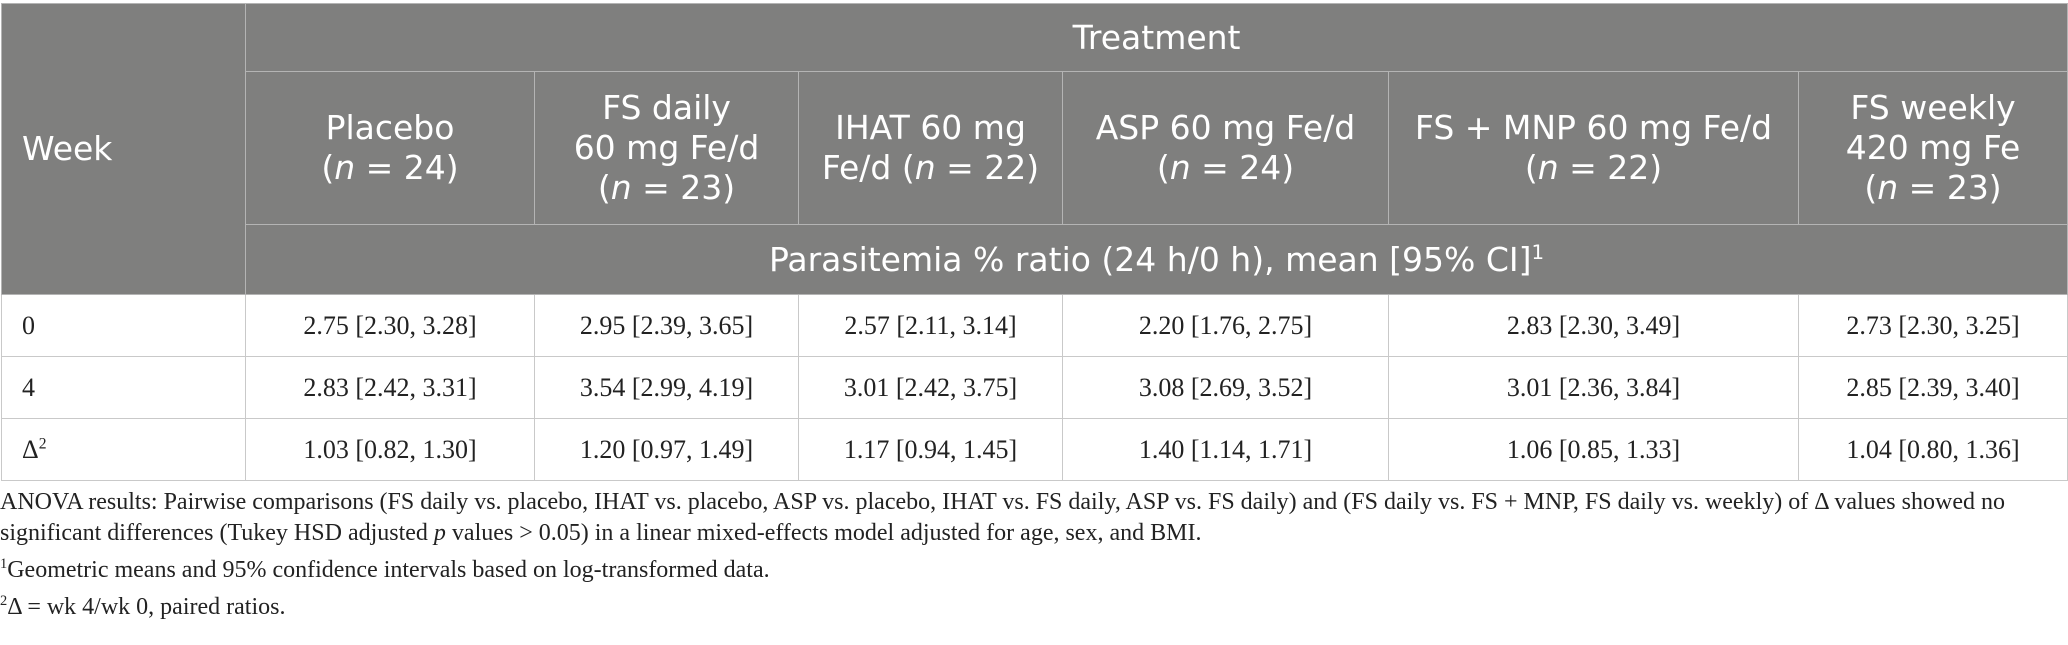 The width and height of the screenshot is (2068, 645). Describe the element at coordinates (1932, 325) in the screenshot. I see `table-cell: 2.73 [2.30, 3.25]` at that location.